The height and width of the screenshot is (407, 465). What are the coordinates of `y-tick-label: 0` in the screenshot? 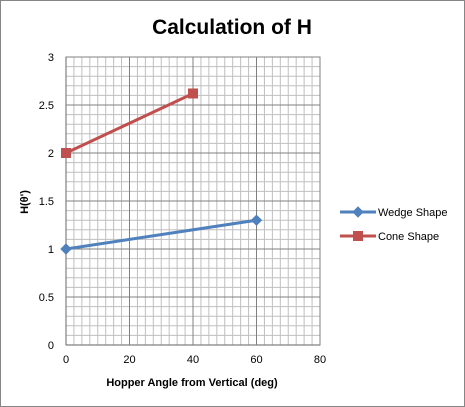 It's located at (51, 346).